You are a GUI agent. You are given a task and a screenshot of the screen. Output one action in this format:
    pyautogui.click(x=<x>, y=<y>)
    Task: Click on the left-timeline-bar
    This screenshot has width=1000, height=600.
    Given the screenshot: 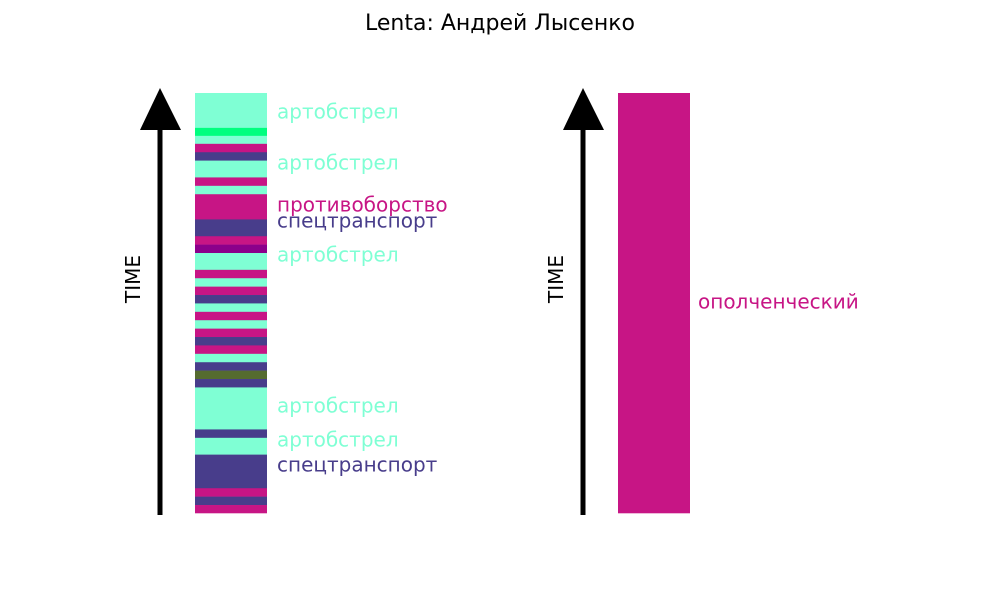 What is the action you would take?
    pyautogui.click(x=231, y=303)
    